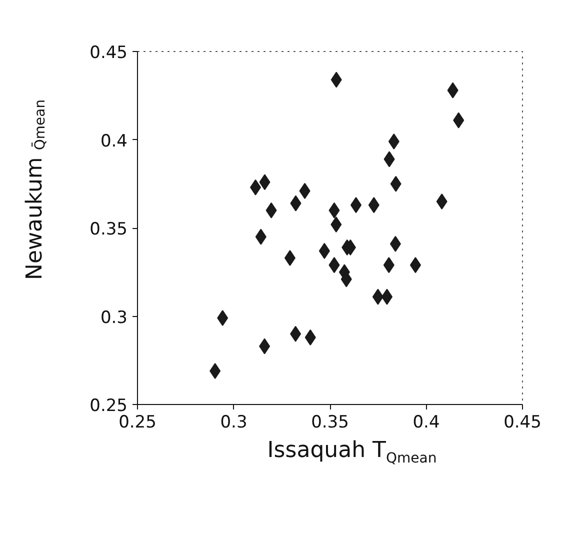 The height and width of the screenshot is (542, 579). I want to click on y-tick-label: 0.3, so click(114, 318).